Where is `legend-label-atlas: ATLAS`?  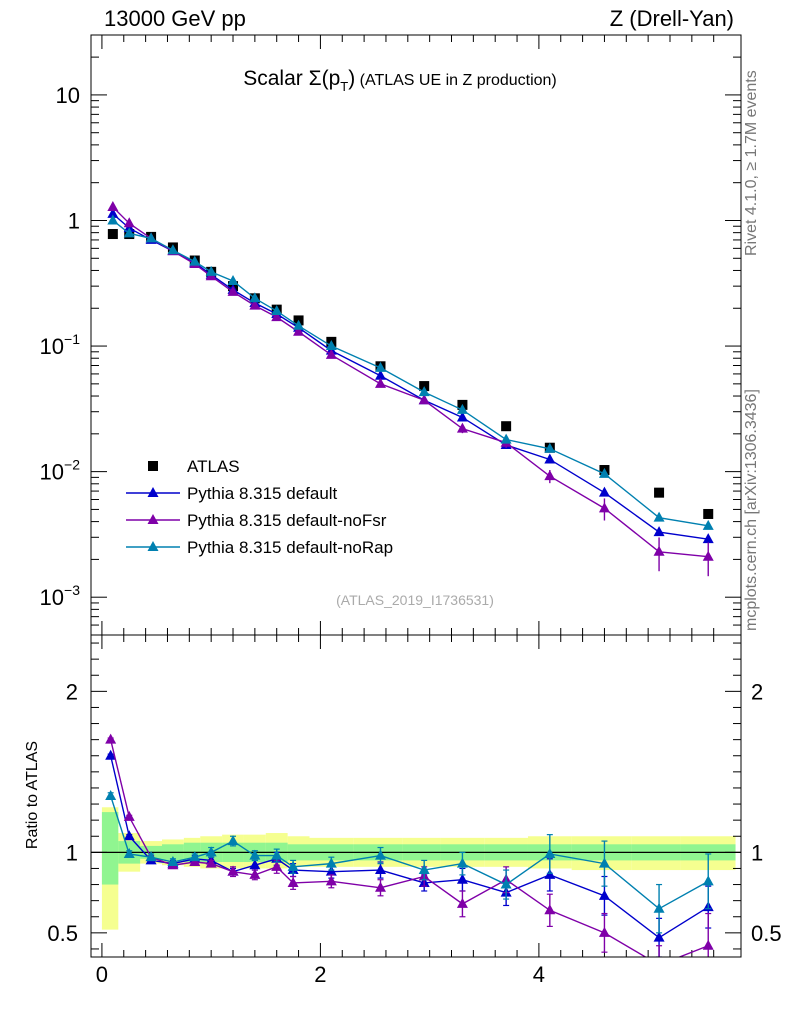 legend-label-atlas: ATLAS is located at coordinates (213, 466).